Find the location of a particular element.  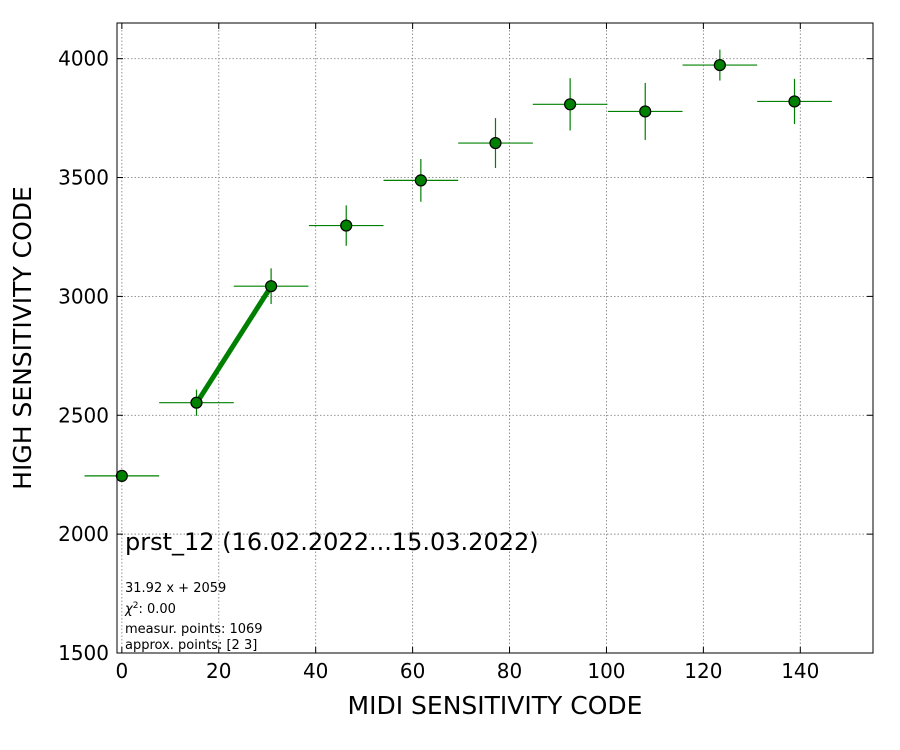

annotation-chi2: χ2: 0.00 is located at coordinates (150, 609).